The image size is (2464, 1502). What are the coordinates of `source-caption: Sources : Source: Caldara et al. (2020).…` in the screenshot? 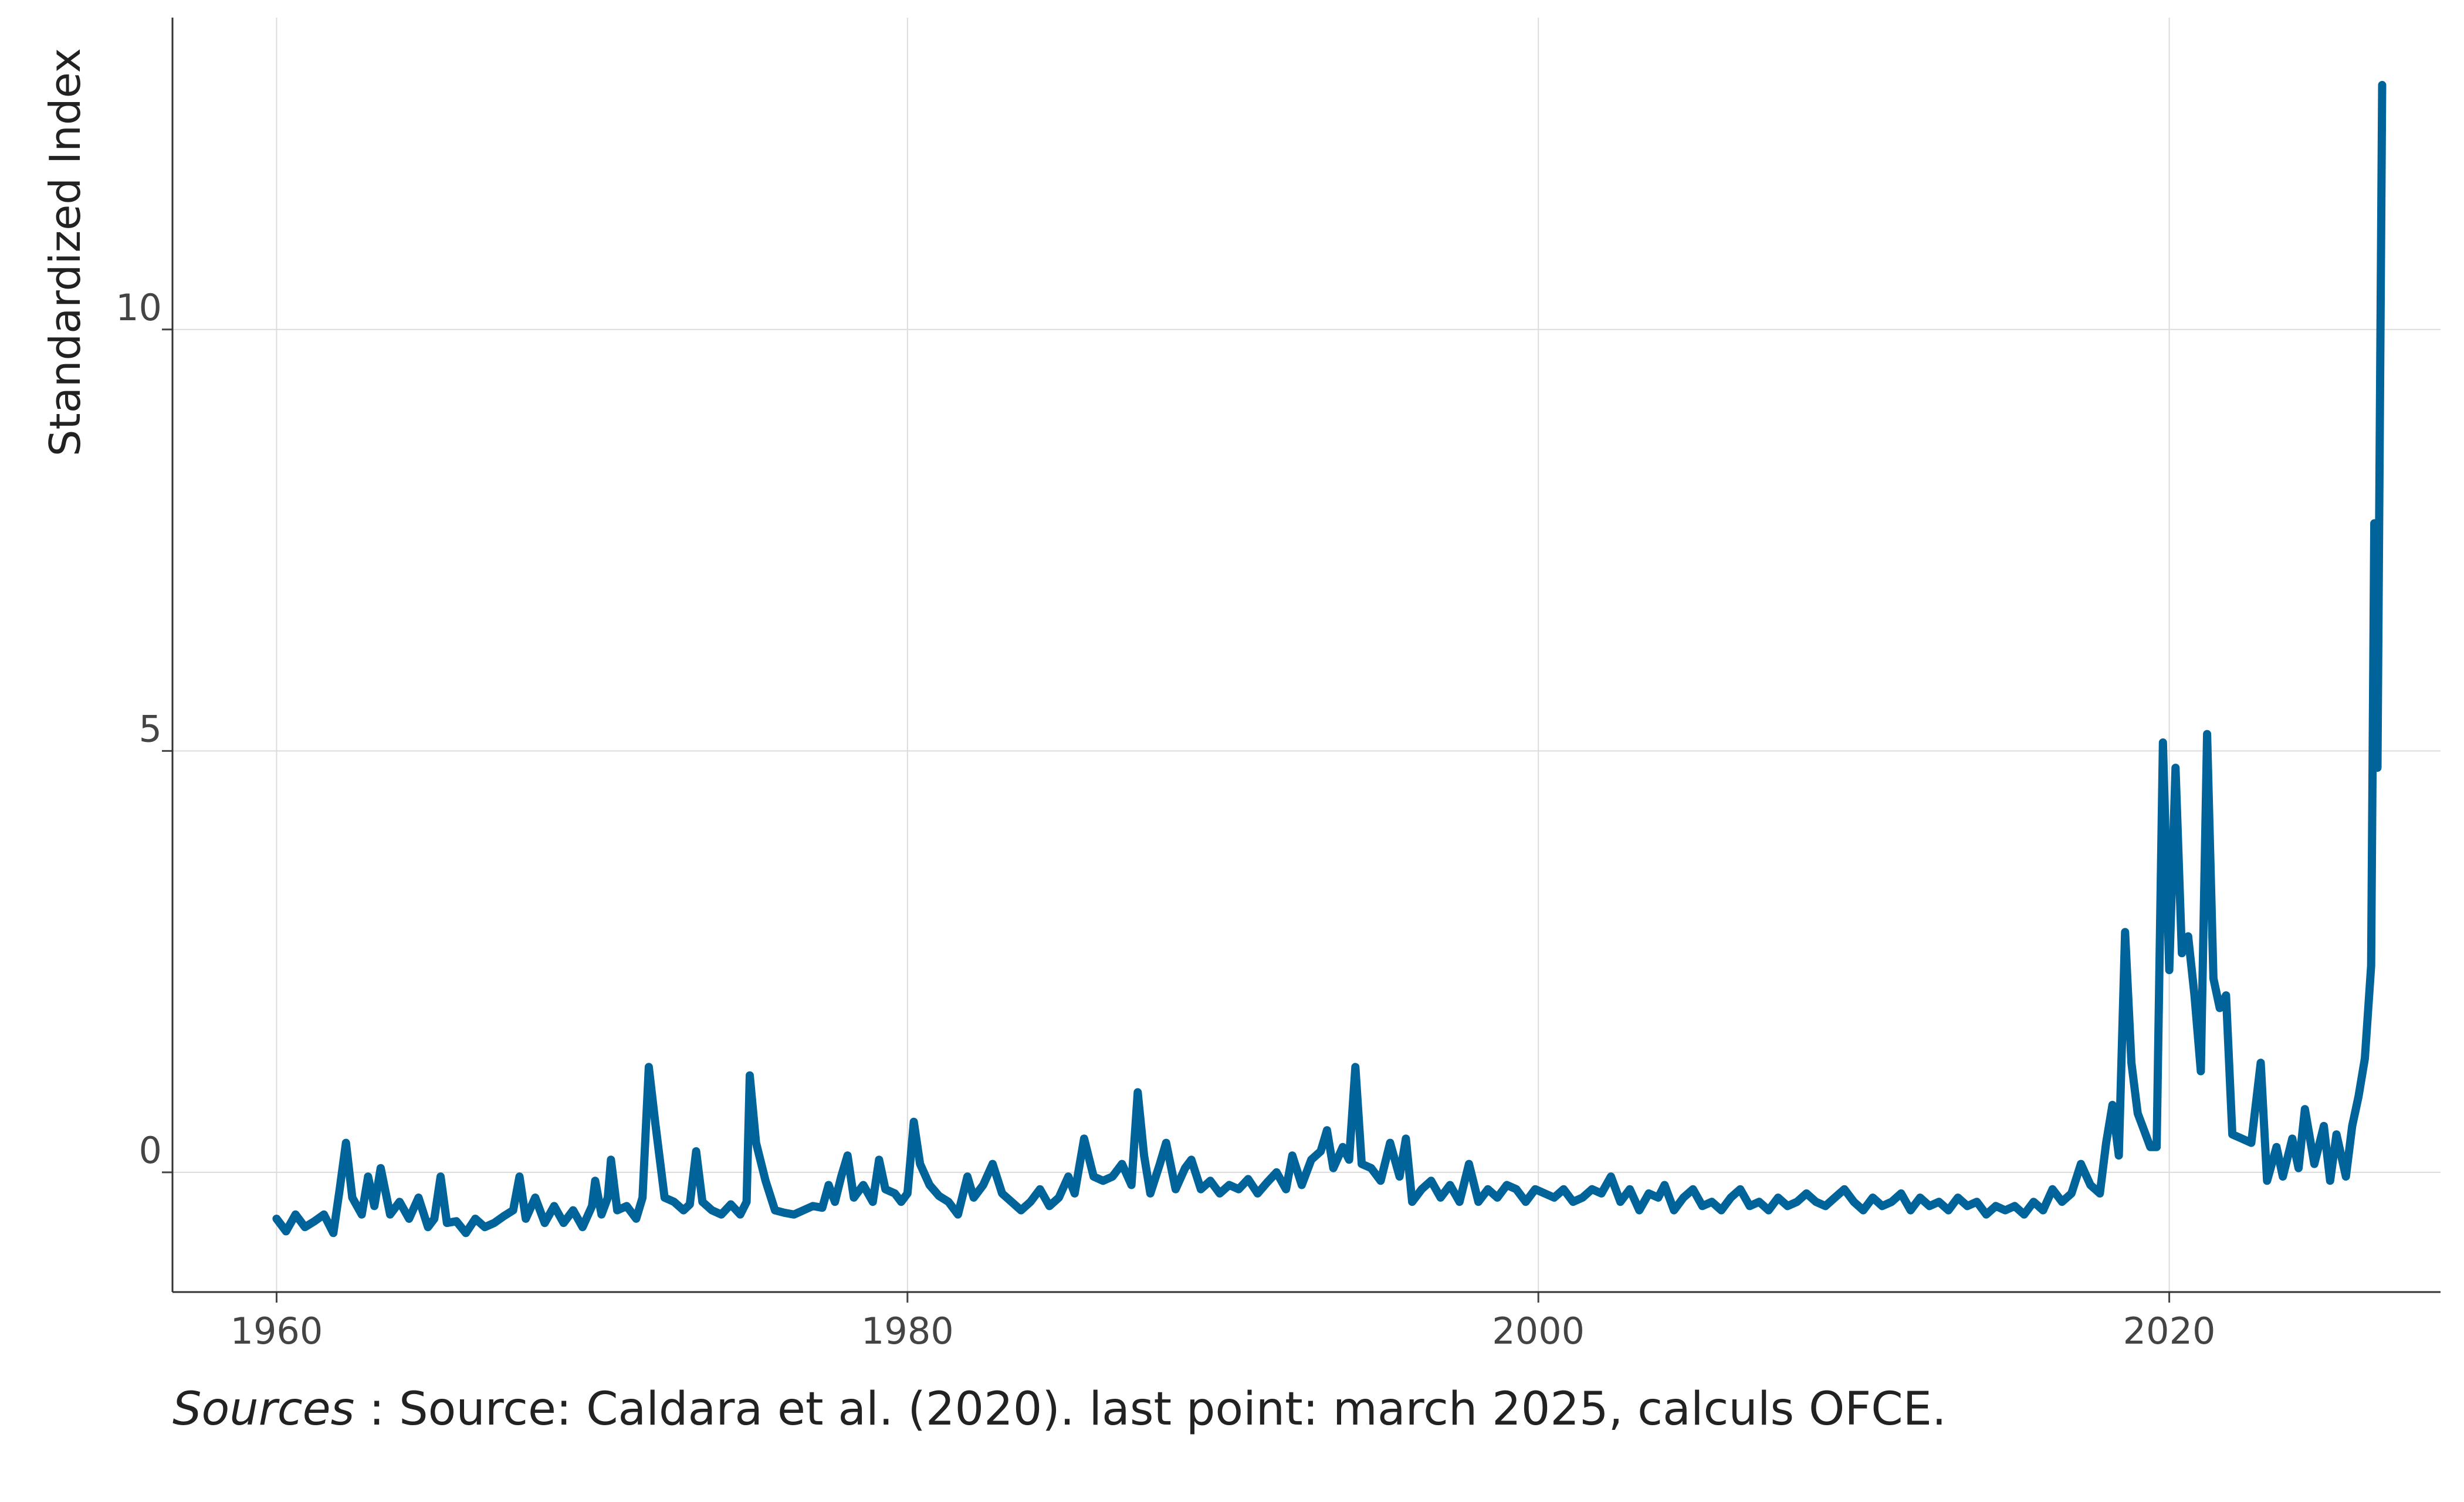 It's located at (1059, 1410).